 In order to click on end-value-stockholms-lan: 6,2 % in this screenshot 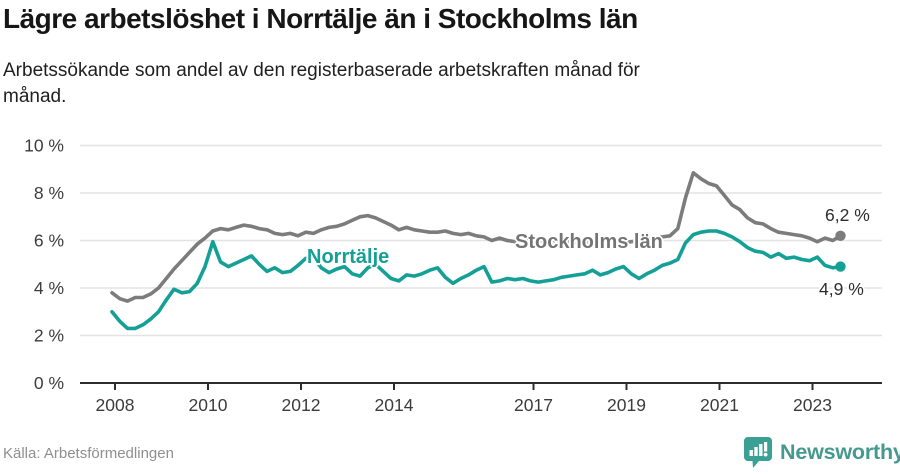, I will do `click(847, 215)`.